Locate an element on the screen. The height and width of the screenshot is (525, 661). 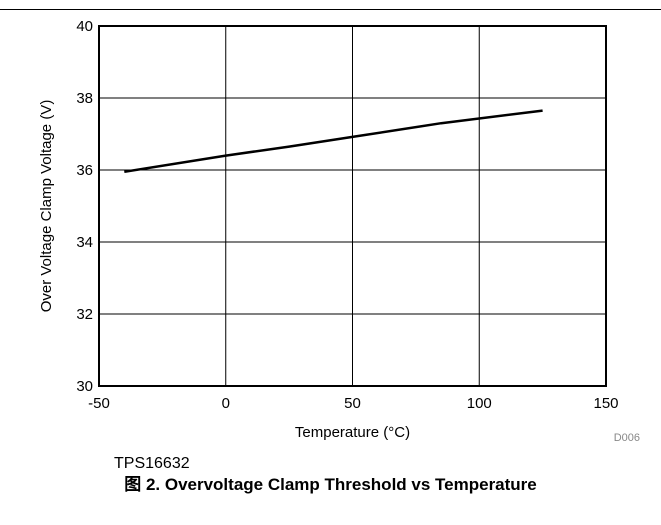
y-tick-labels: 30 32 34 36 38 40 is located at coordinates (84, 206).